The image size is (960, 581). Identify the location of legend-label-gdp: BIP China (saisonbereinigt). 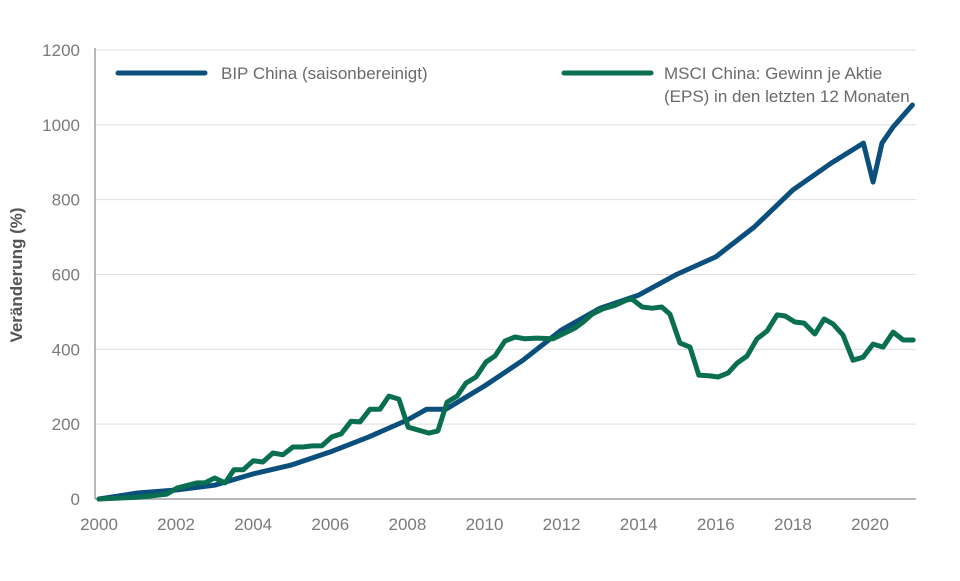
(324, 73).